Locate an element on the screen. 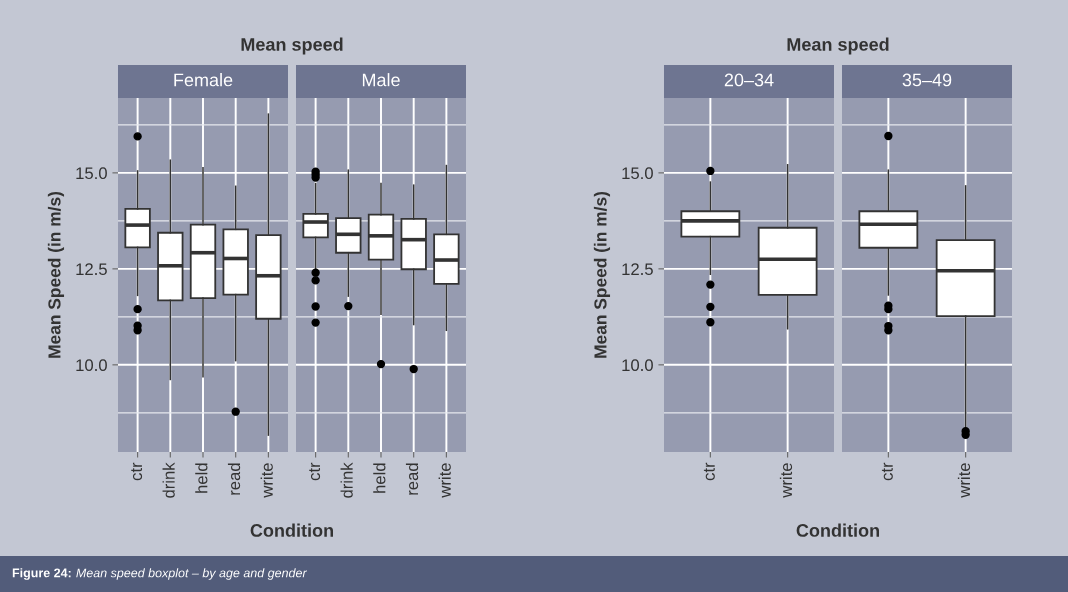 The height and width of the screenshot is (592, 1068). caption: Figure 24: is located at coordinates (41, 574).